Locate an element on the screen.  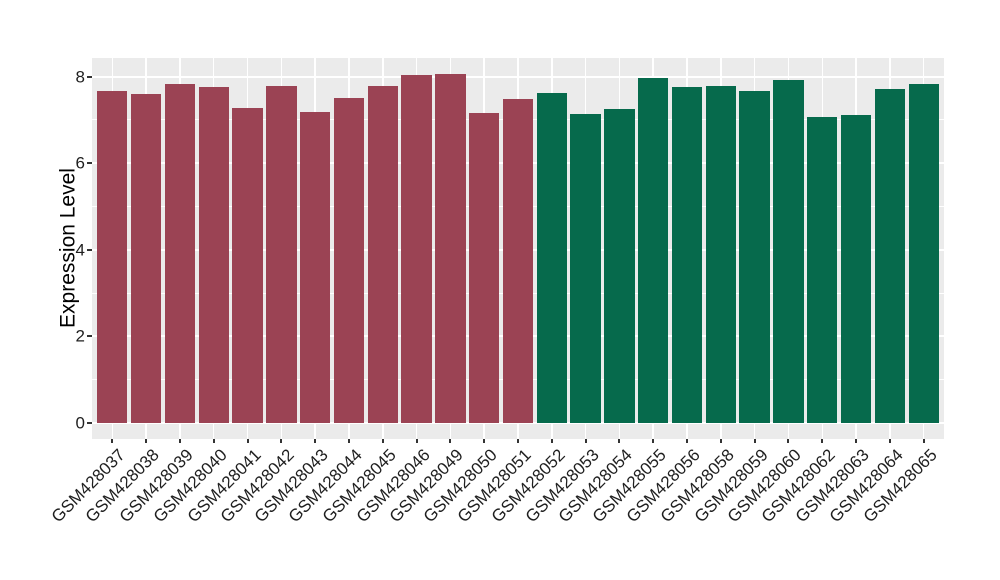
bar-GSM428044 is located at coordinates (349, 260).